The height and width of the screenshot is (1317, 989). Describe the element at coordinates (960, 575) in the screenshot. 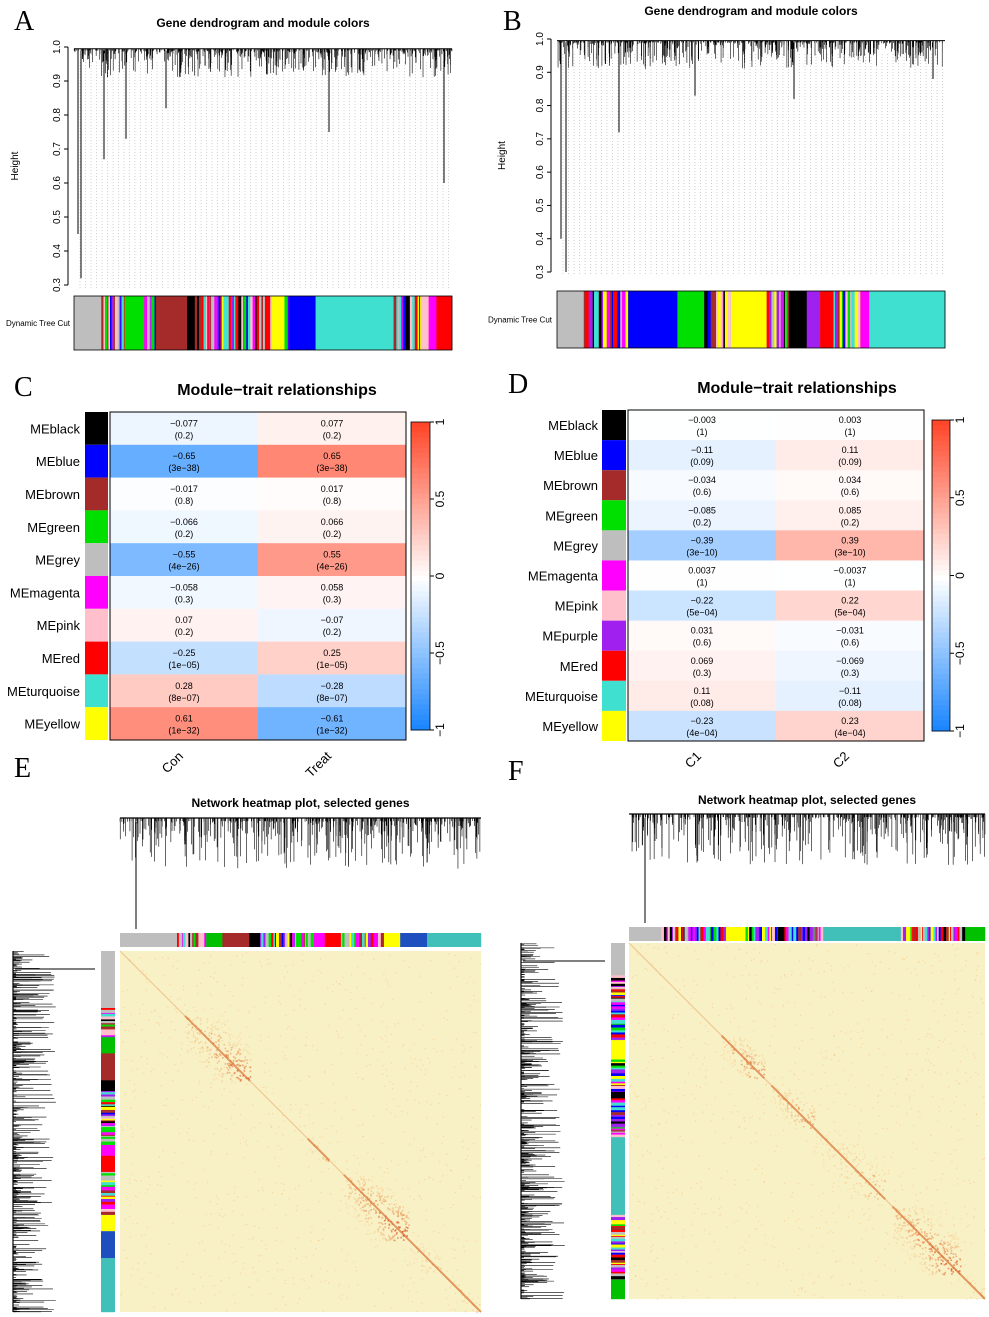

I see `legend-tick-label: 0` at that location.